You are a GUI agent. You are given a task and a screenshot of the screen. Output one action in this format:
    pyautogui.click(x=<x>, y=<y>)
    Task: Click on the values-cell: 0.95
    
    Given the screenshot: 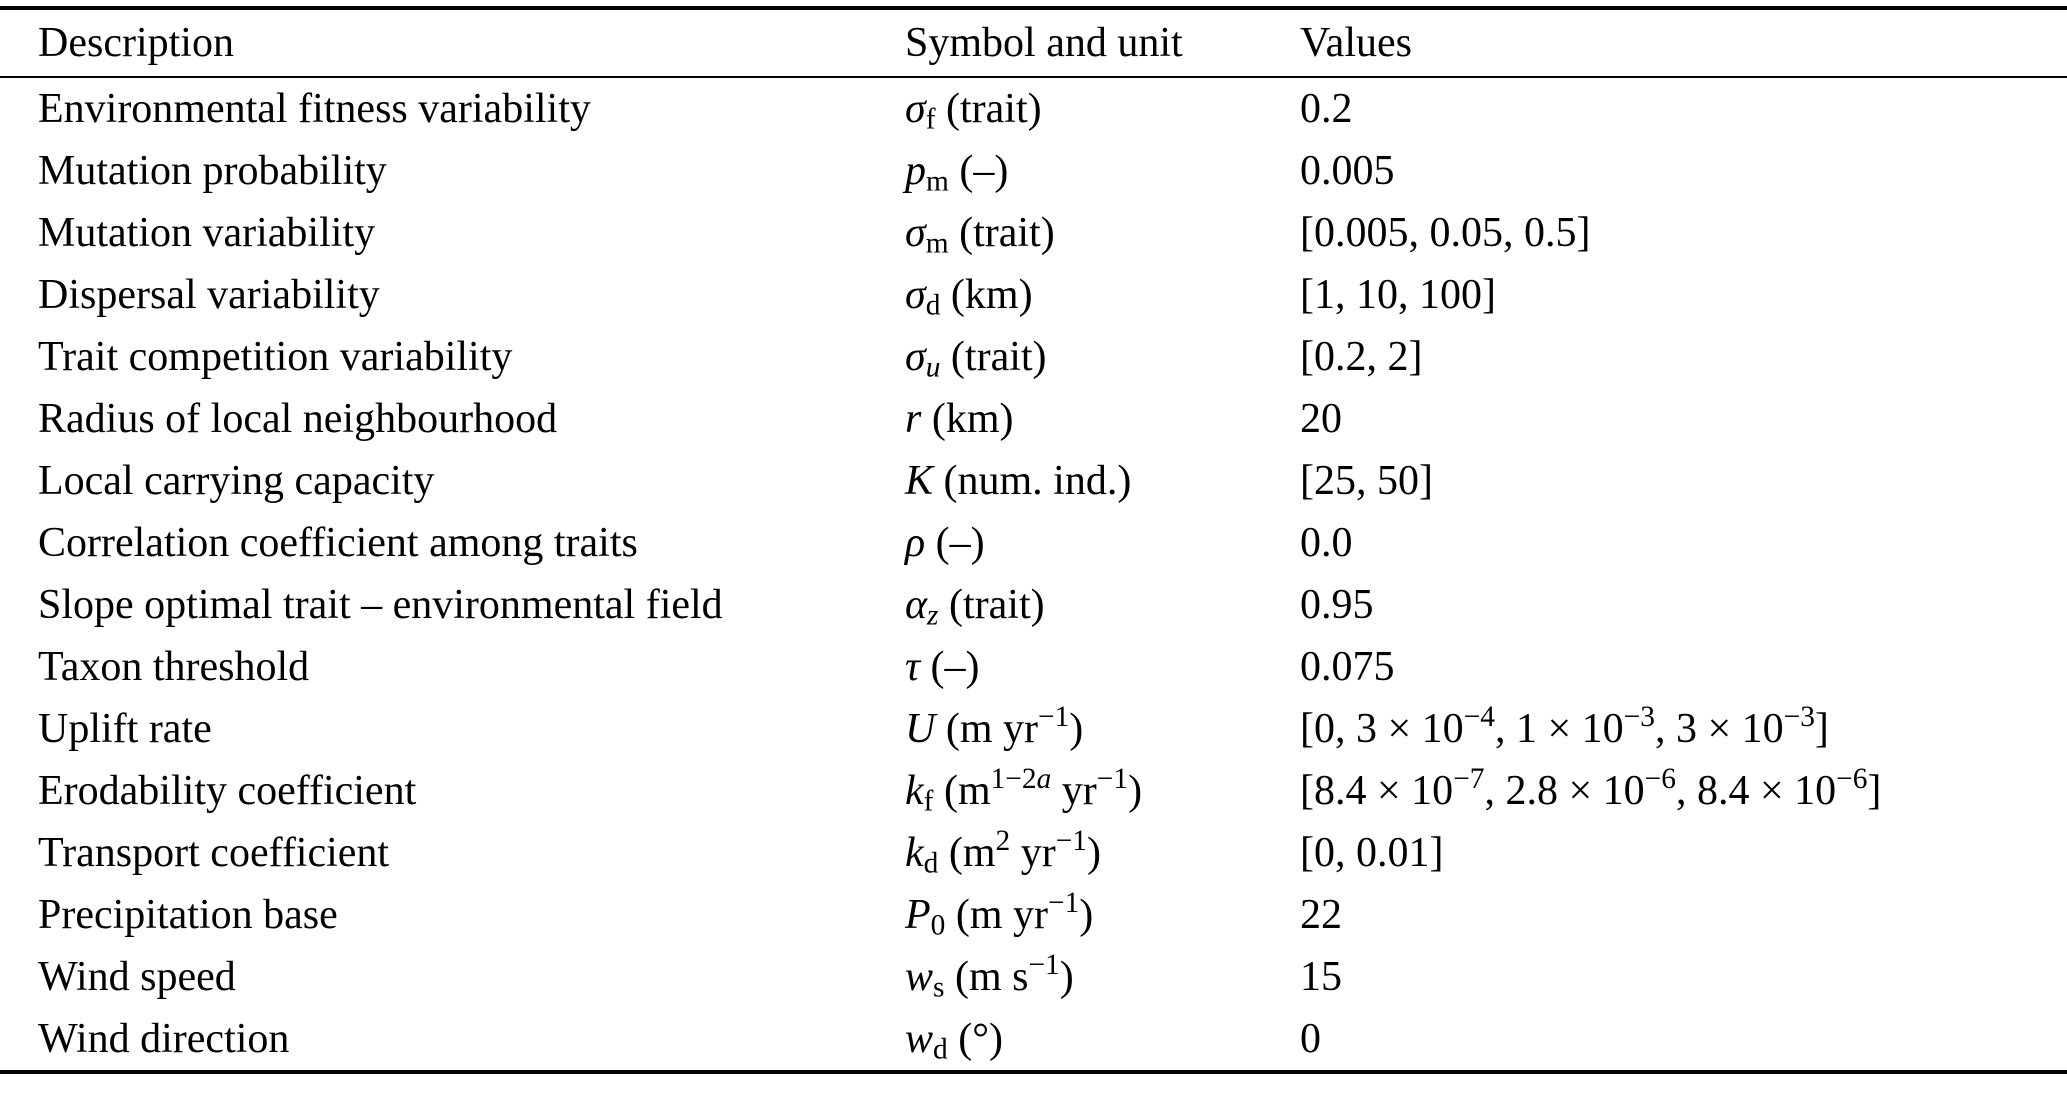 What is the action you would take?
    pyautogui.click(x=1337, y=605)
    